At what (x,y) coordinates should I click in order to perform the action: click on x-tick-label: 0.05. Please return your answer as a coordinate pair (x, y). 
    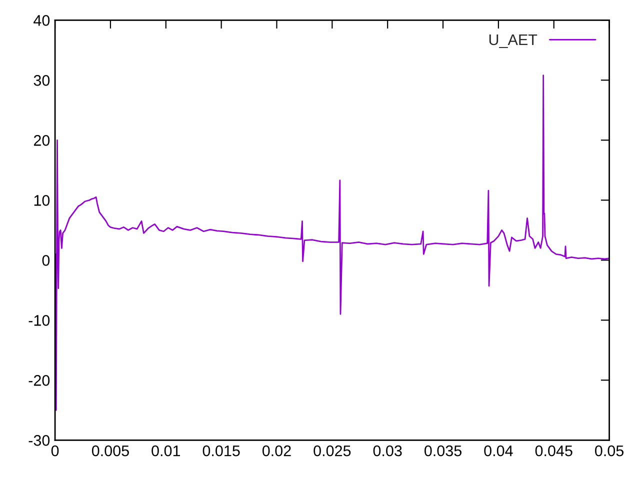
    Looking at the image, I should click on (609, 450).